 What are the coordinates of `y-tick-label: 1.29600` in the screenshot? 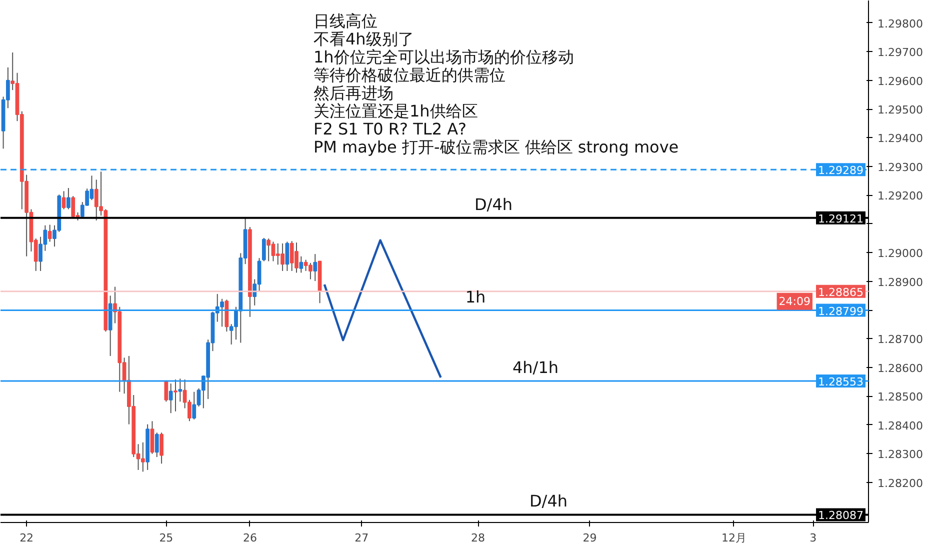 It's located at (900, 81).